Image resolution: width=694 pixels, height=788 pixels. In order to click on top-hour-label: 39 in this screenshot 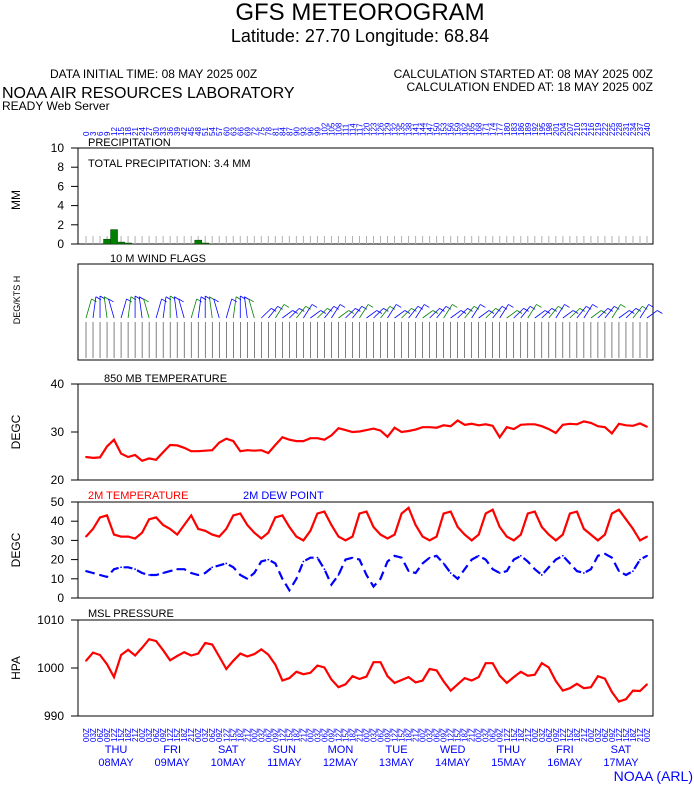, I will do `click(177, 131)`.